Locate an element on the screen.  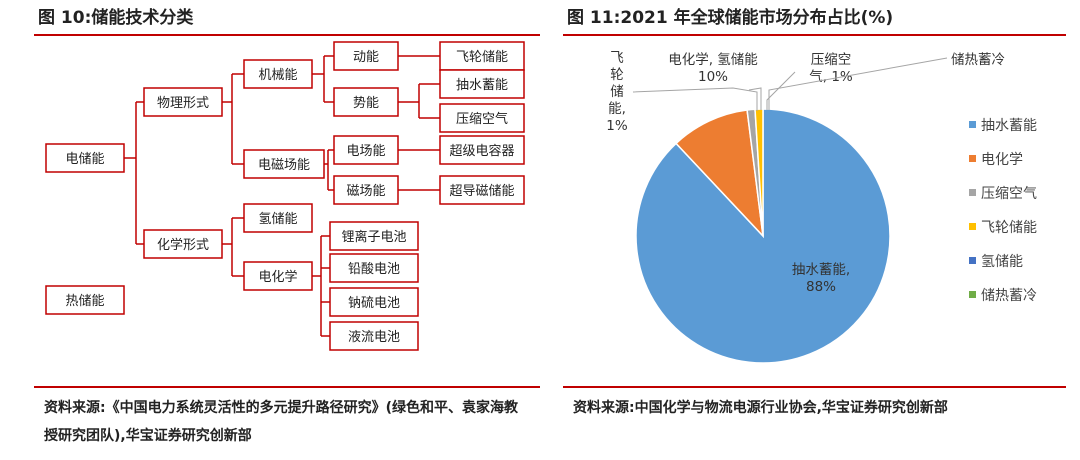
node-label: 液流电池 is located at coordinates (374, 337).